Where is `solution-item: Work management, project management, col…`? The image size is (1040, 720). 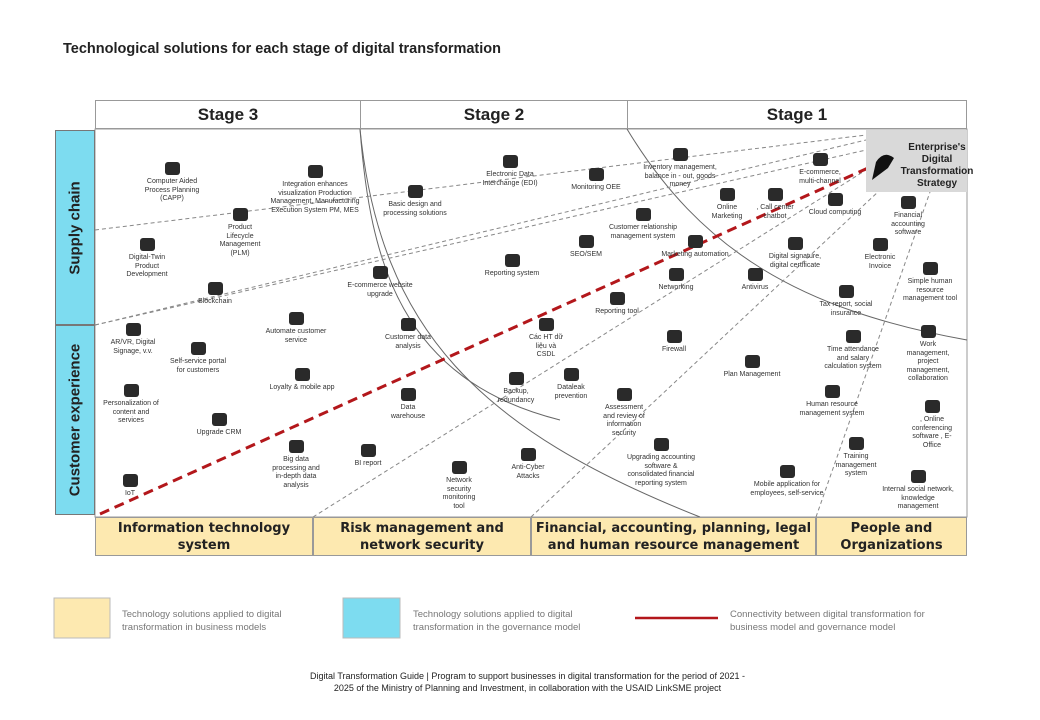 solution-item: Work management, project management, col… is located at coordinates (928, 354).